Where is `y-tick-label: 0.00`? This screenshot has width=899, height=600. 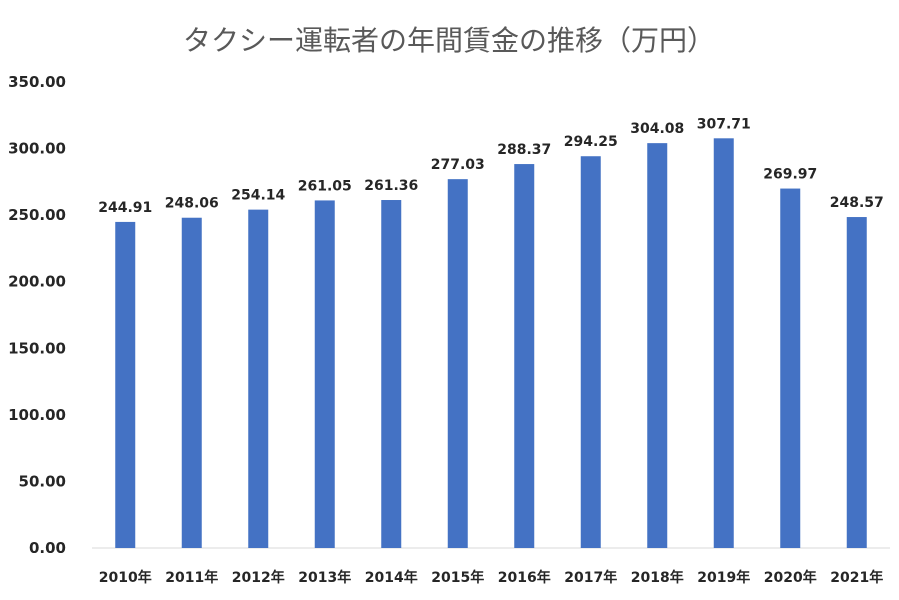 y-tick-label: 0.00 is located at coordinates (47, 548).